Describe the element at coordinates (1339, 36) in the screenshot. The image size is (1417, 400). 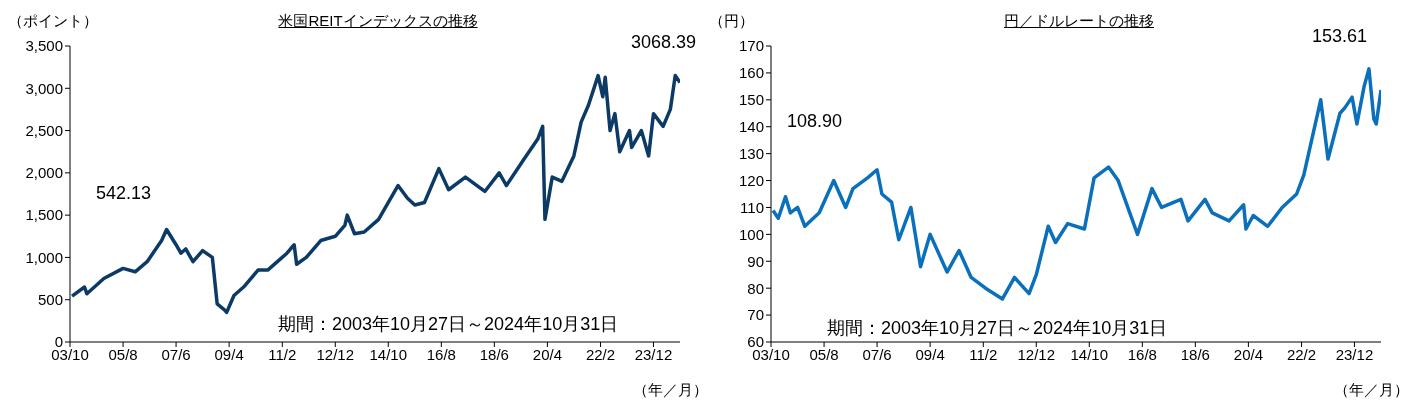
I see `text: 153.61` at that location.